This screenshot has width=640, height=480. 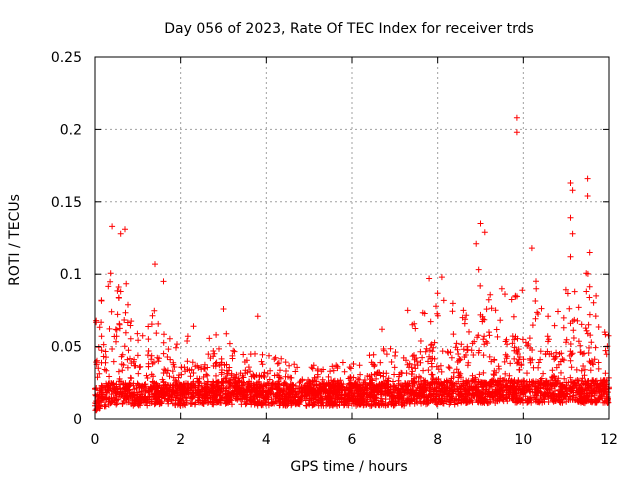 I want to click on x-tick-label: 2, so click(x=180, y=440).